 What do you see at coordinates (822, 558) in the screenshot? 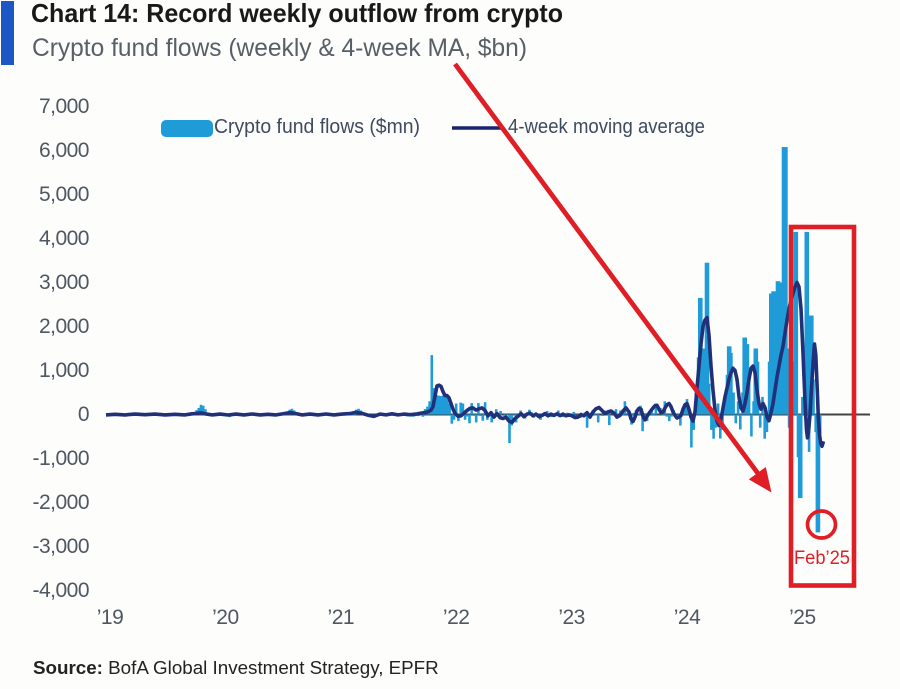
I see `svg-text: Feb’25` at bounding box center [822, 558].